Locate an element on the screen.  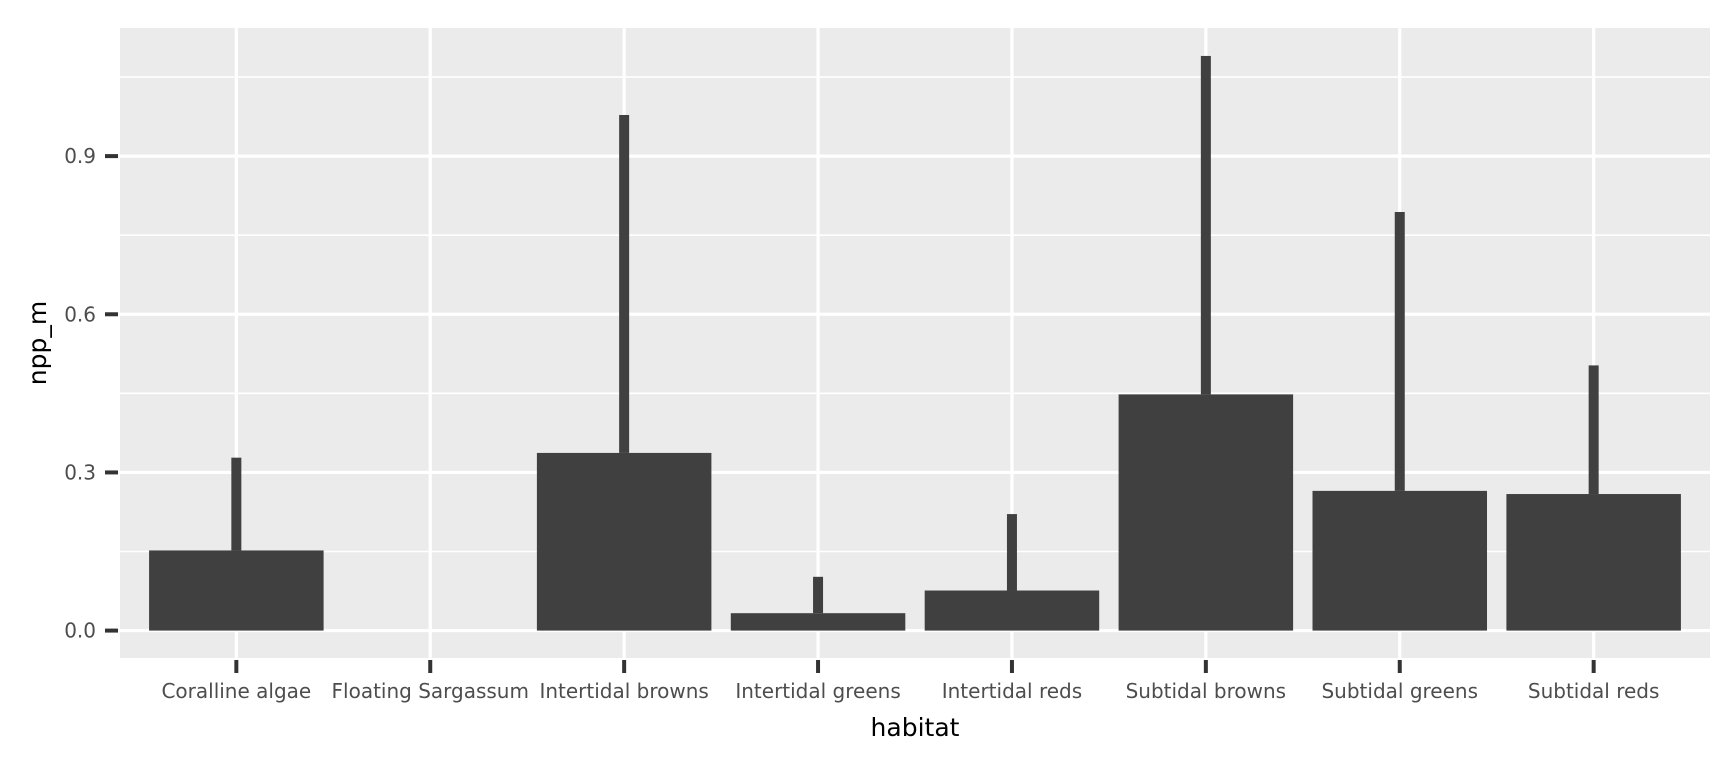
x-tick-label: Intertidal reds is located at coordinates (1012, 691).